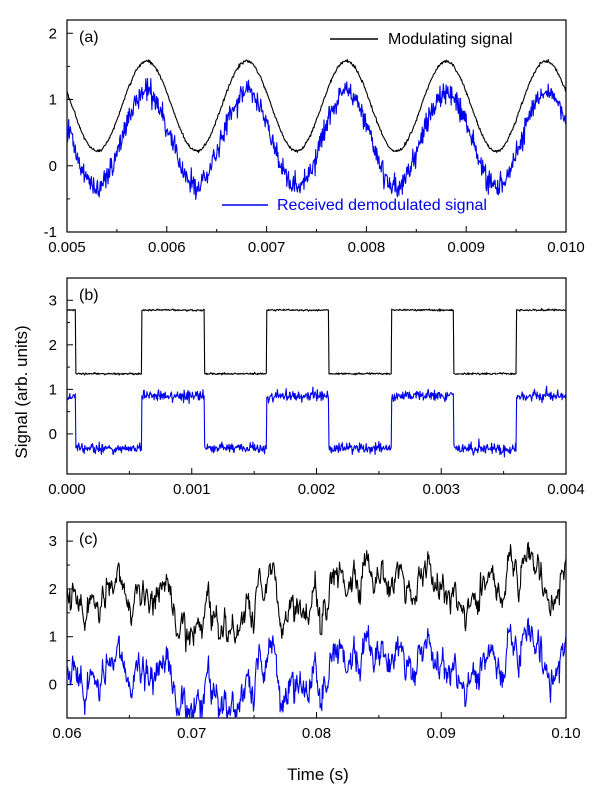 This screenshot has width=612, height=788. What do you see at coordinates (89, 37) in the screenshot?
I see `panel-tag: (a)` at bounding box center [89, 37].